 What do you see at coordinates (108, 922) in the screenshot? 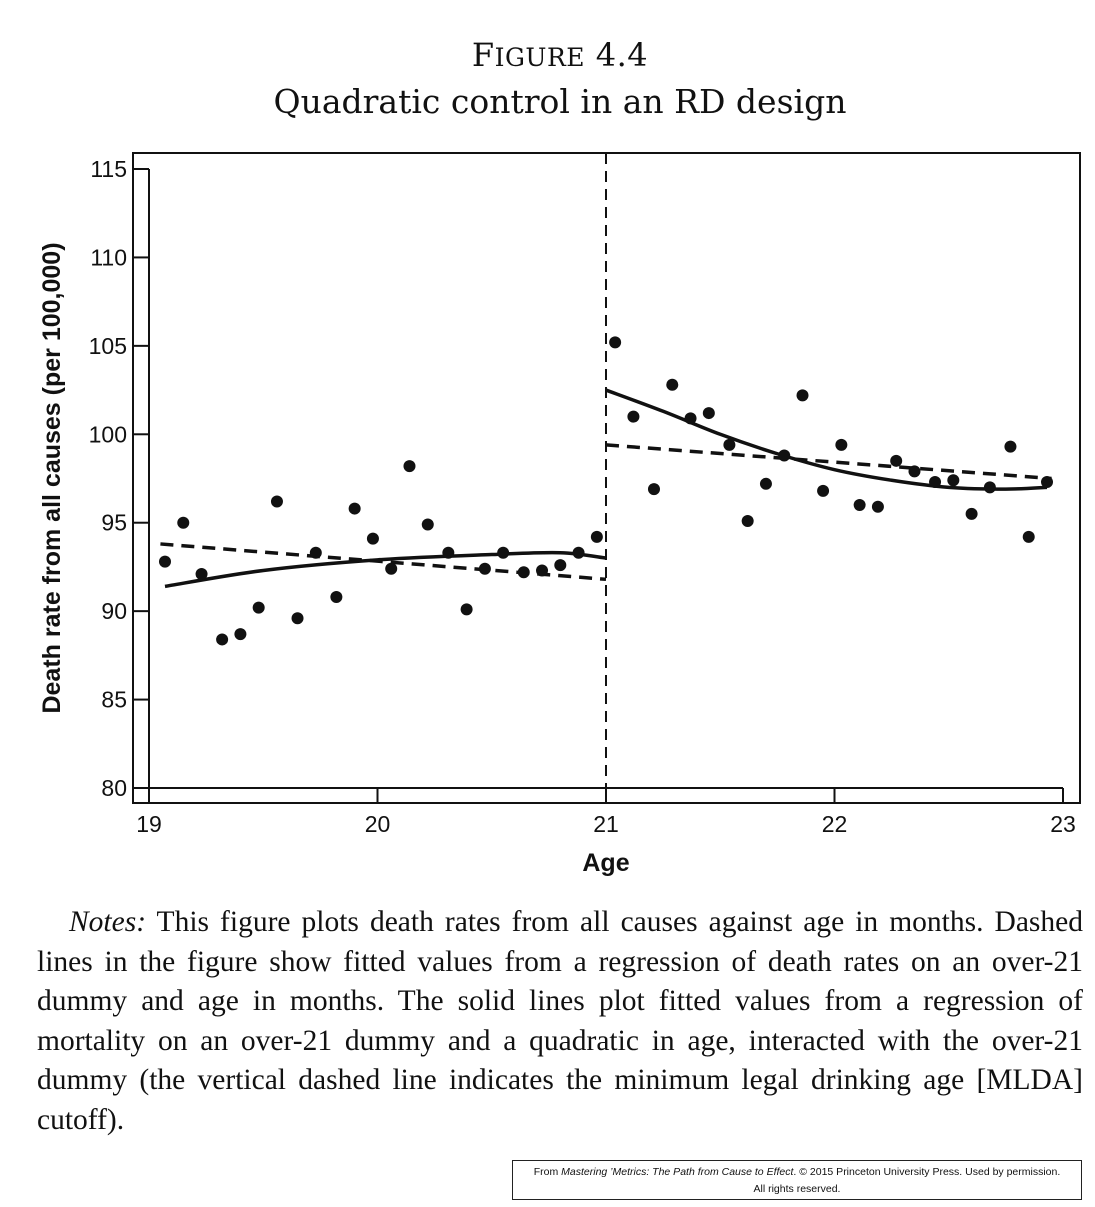
I see `notes-lead: Notes:` at bounding box center [108, 922].